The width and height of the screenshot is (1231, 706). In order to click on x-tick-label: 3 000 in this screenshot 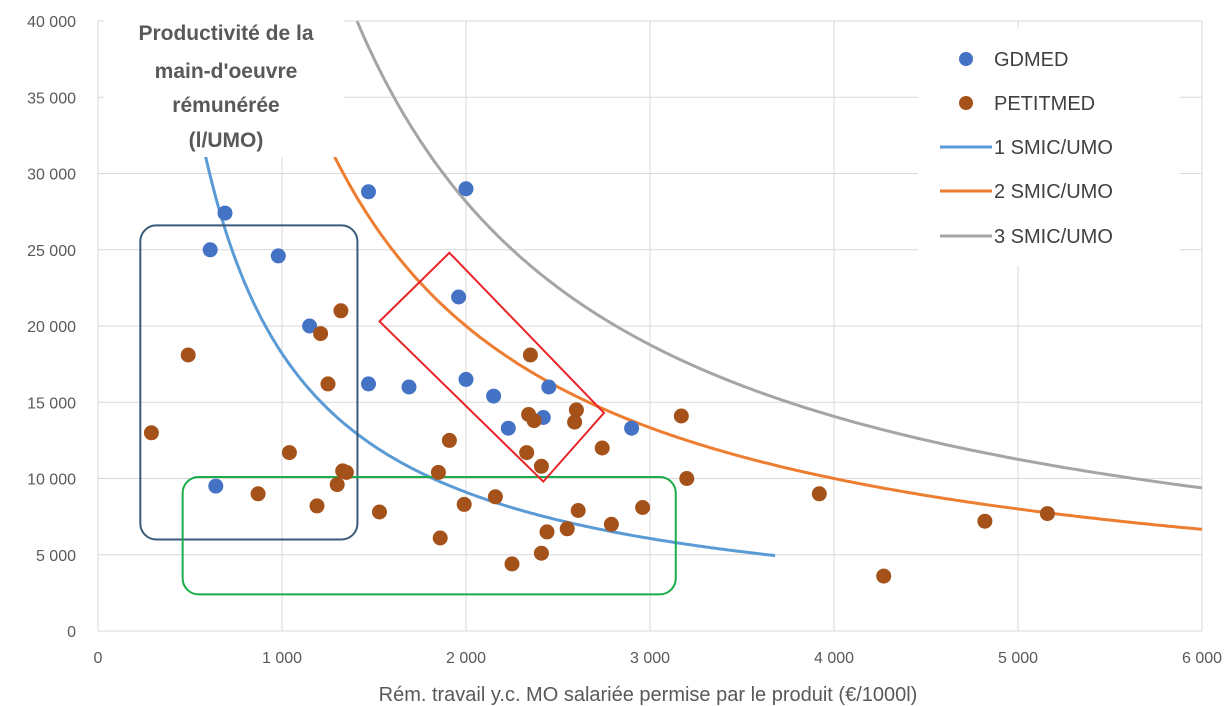, I will do `click(650, 658)`.